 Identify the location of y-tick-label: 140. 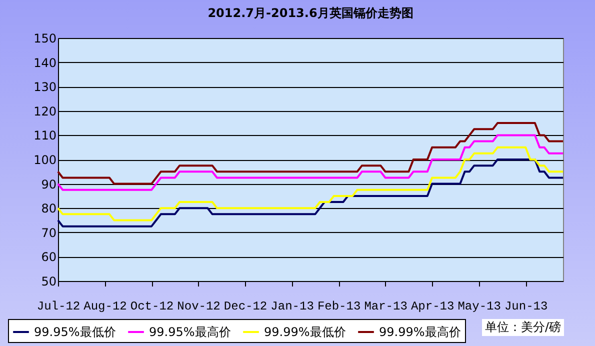
(45, 63).